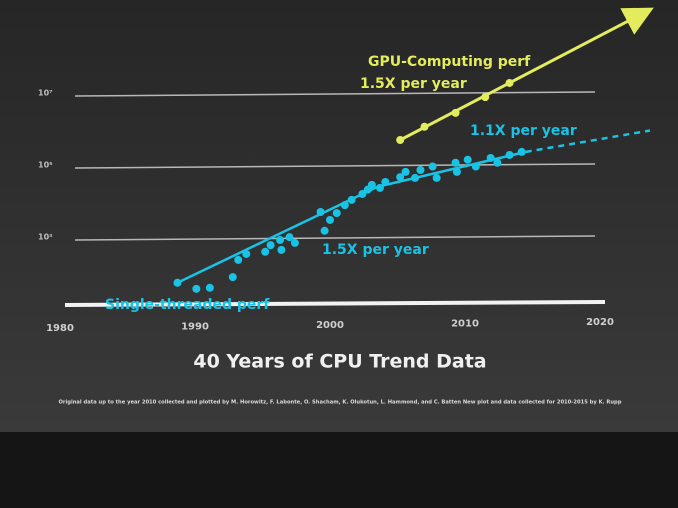 This screenshot has width=678, height=508. I want to click on x-tick-label: 2020, so click(600, 322).